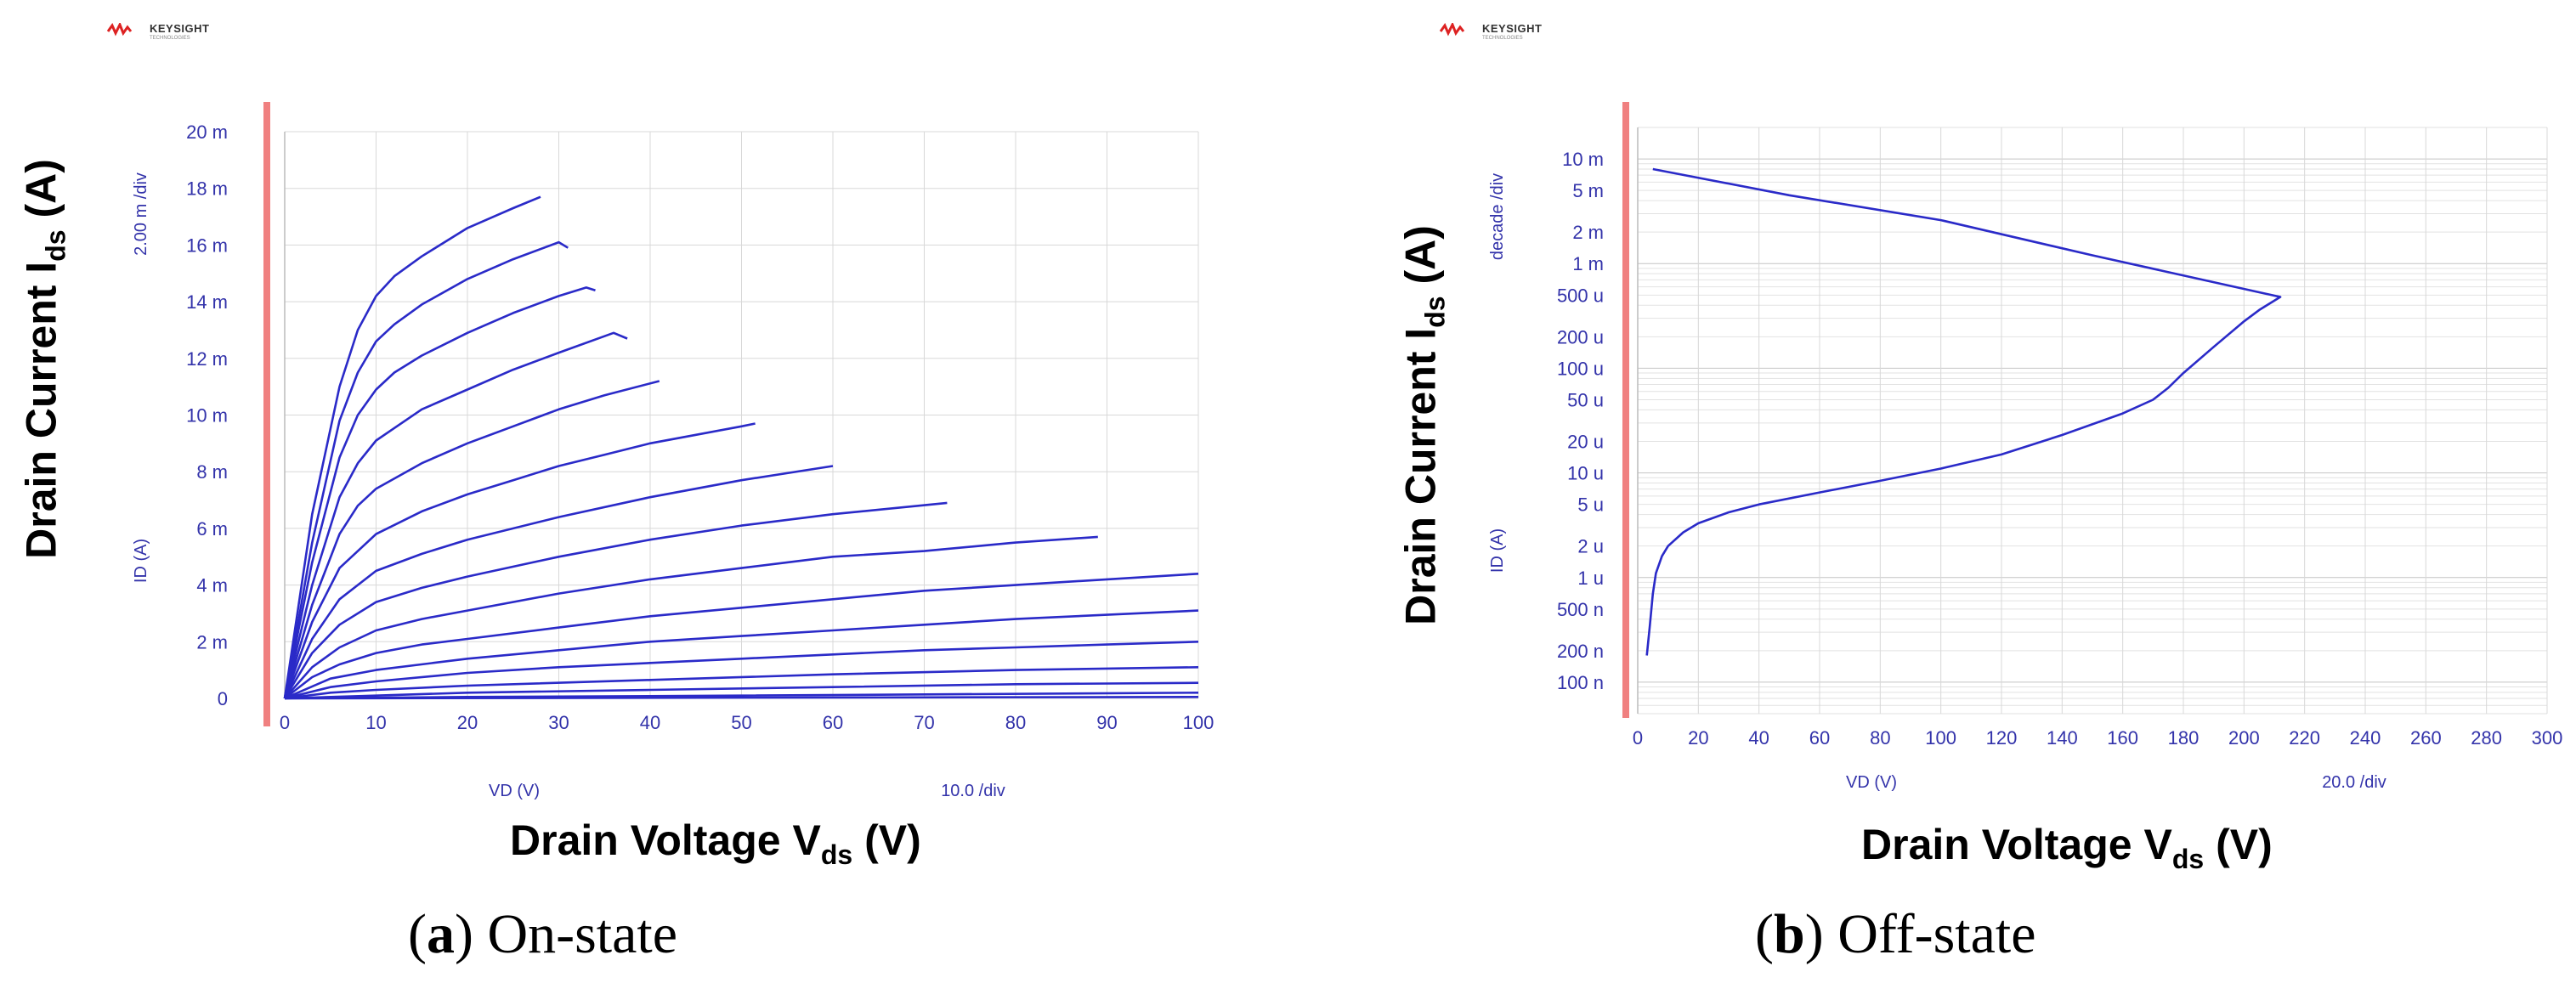 The height and width of the screenshot is (1000, 2576). Describe the element at coordinates (924, 722) in the screenshot. I see `x-tick-label: 70` at that location.